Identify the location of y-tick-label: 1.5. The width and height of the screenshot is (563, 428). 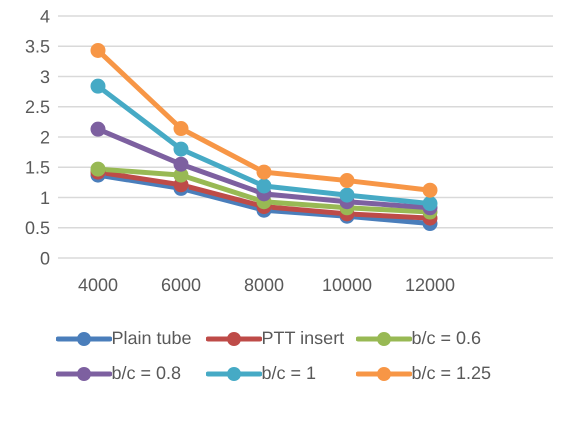
(37, 168).